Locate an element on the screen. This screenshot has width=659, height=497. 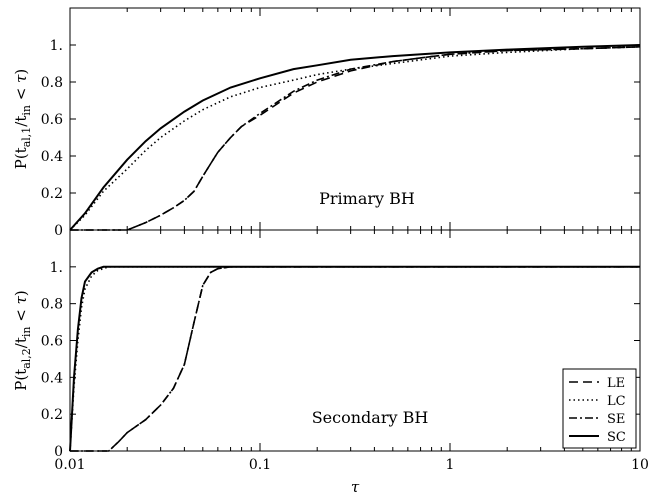
legend-label-lc: LC is located at coordinates (616, 401).